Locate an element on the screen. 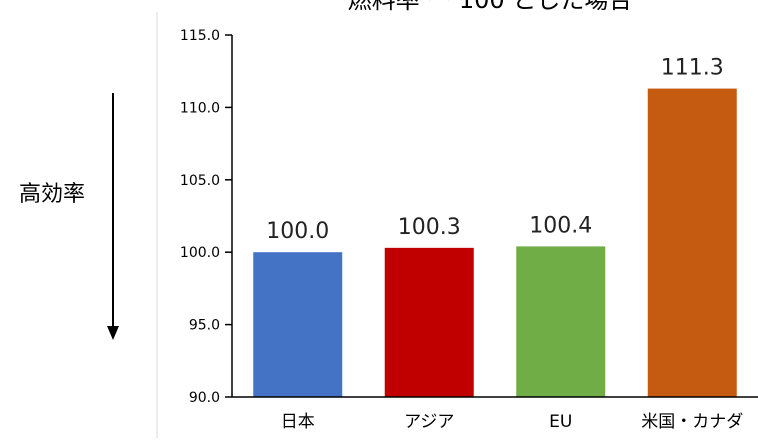  y-tick-label: 110.0 is located at coordinates (200, 108).